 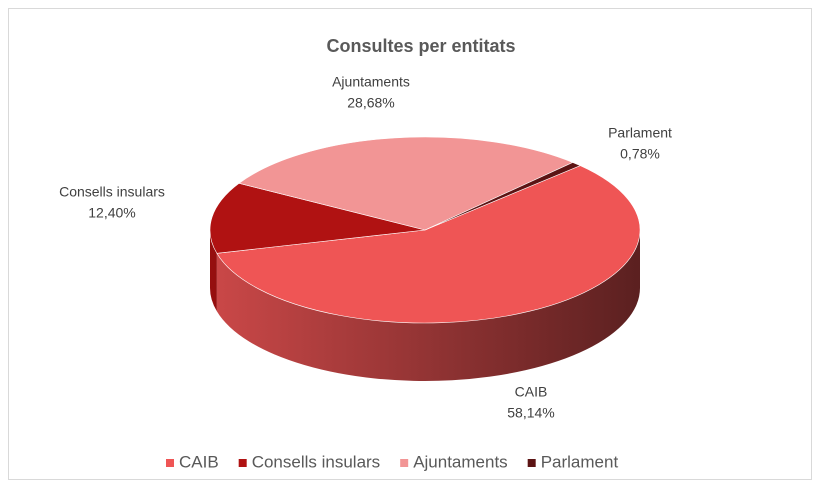 What do you see at coordinates (531, 392) in the screenshot?
I see `slice-label: CAIB` at bounding box center [531, 392].